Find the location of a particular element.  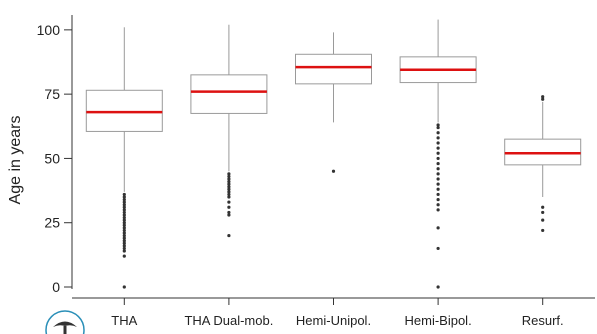

x-tick-label: THA Dual-mob. is located at coordinates (228, 320).